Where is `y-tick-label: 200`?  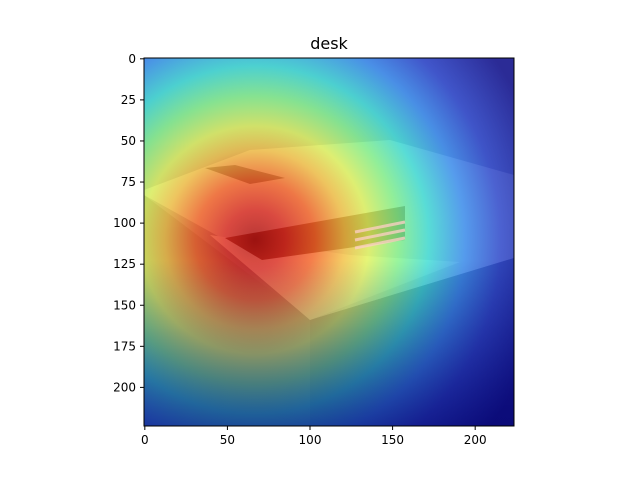
y-tick-label: 200 is located at coordinates (124, 387).